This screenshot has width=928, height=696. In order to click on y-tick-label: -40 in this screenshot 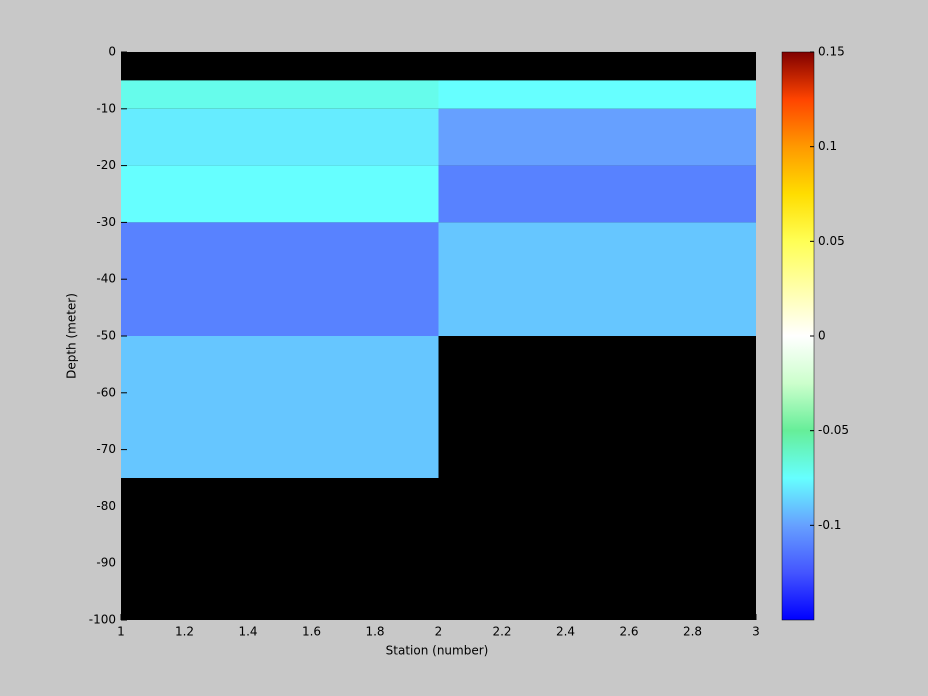, I will do `click(106, 279)`.